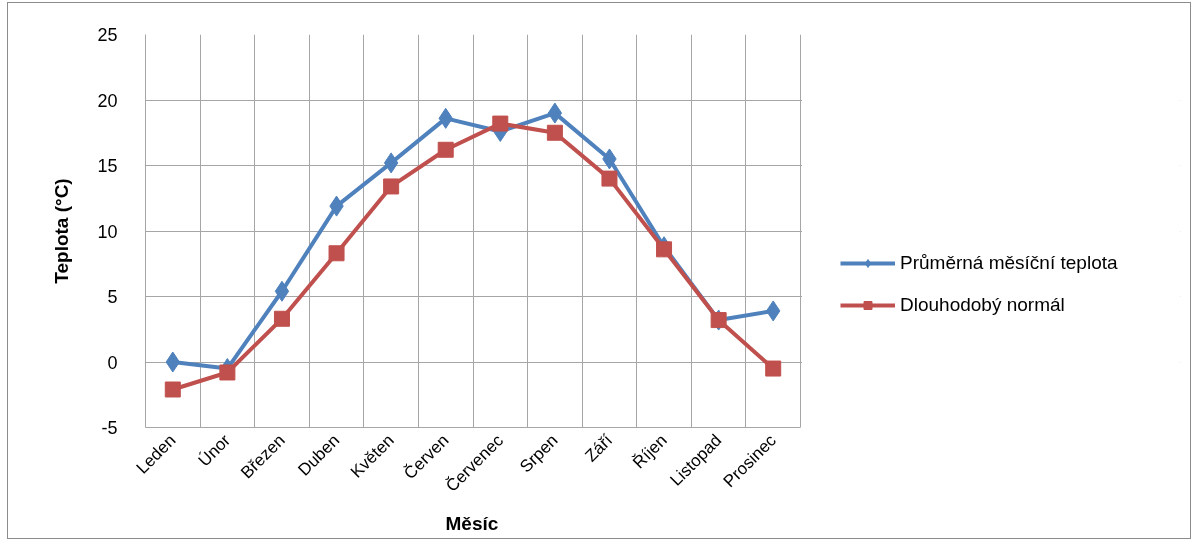 This screenshot has width=1201, height=554. I want to click on y-tick-label: 10, so click(107, 231).